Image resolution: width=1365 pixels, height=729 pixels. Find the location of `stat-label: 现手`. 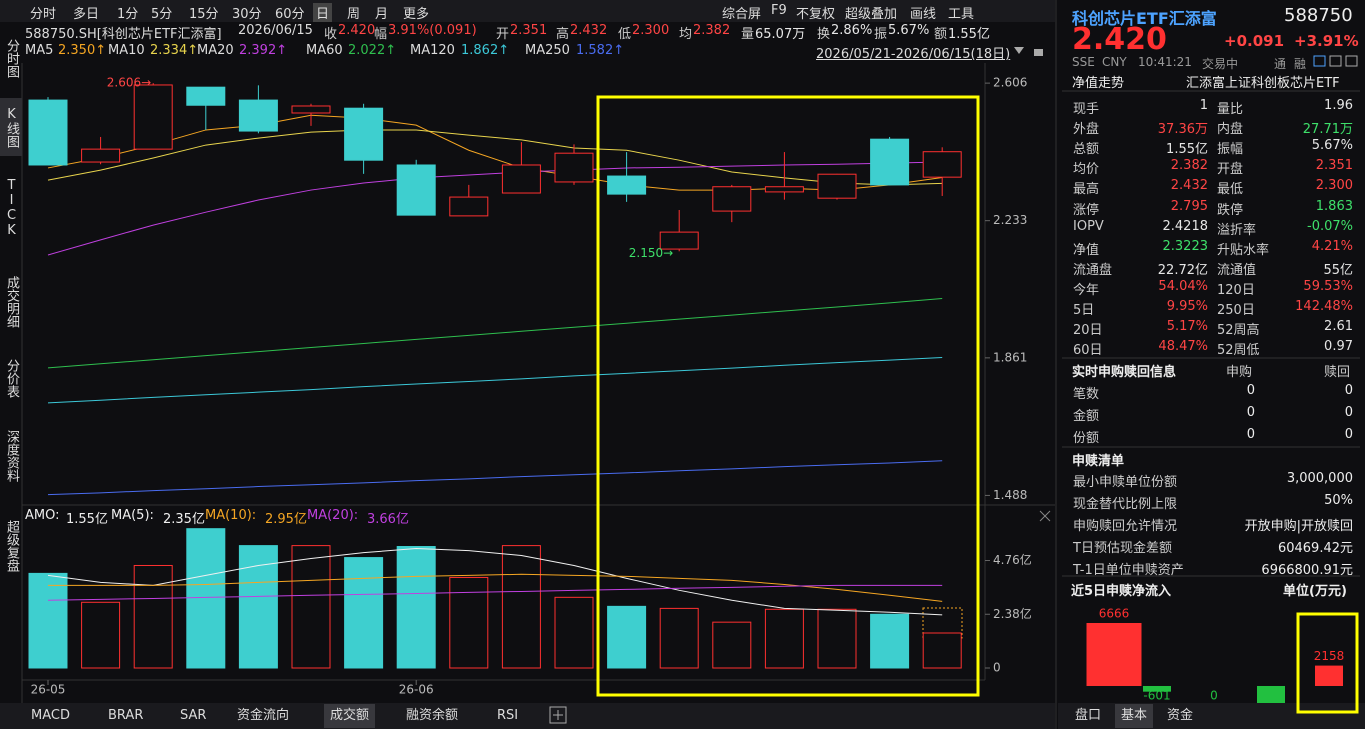

stat-label: 现手 is located at coordinates (1086, 109).